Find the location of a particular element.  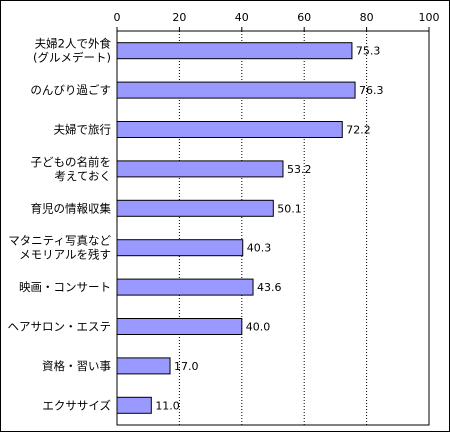

category-label-8: 資格・習い事 is located at coordinates (76, 366).